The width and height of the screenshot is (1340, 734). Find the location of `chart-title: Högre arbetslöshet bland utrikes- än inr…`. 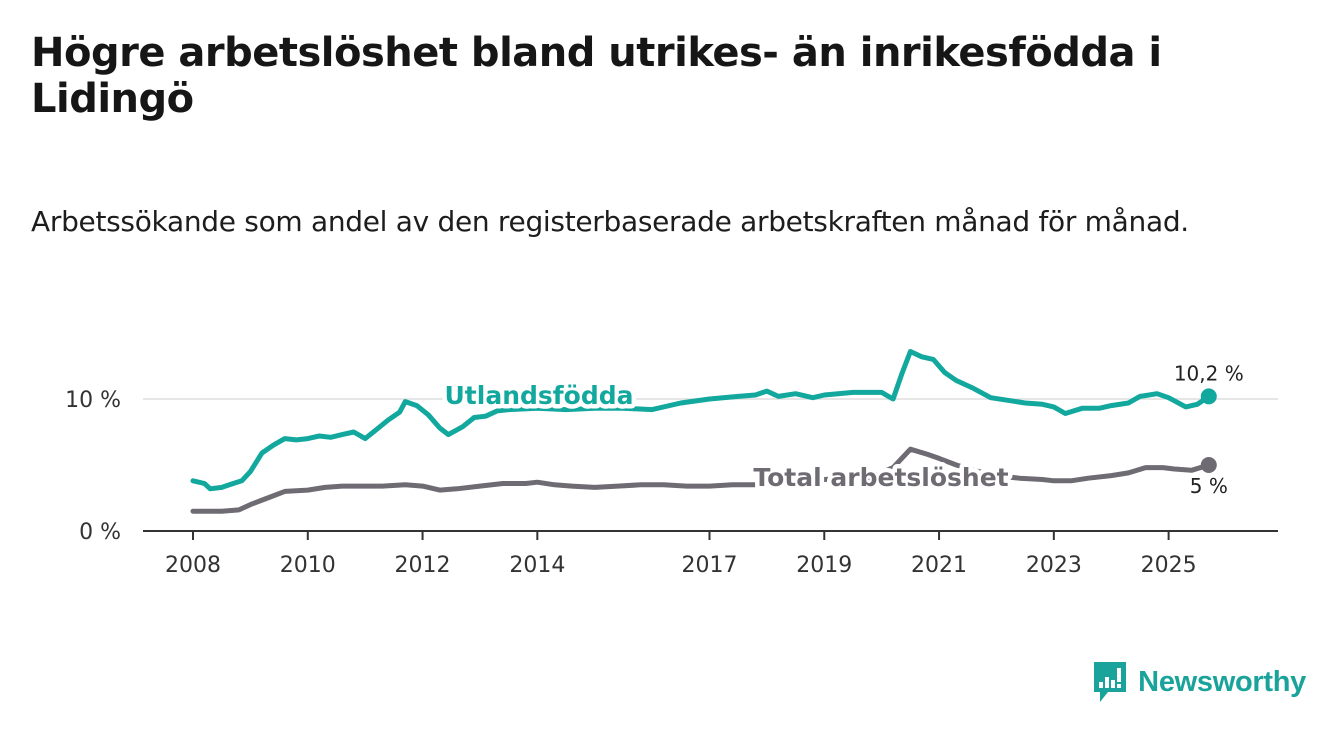

chart-title: Högre arbetslöshet bland utrikes- än inr… is located at coordinates (596, 76).